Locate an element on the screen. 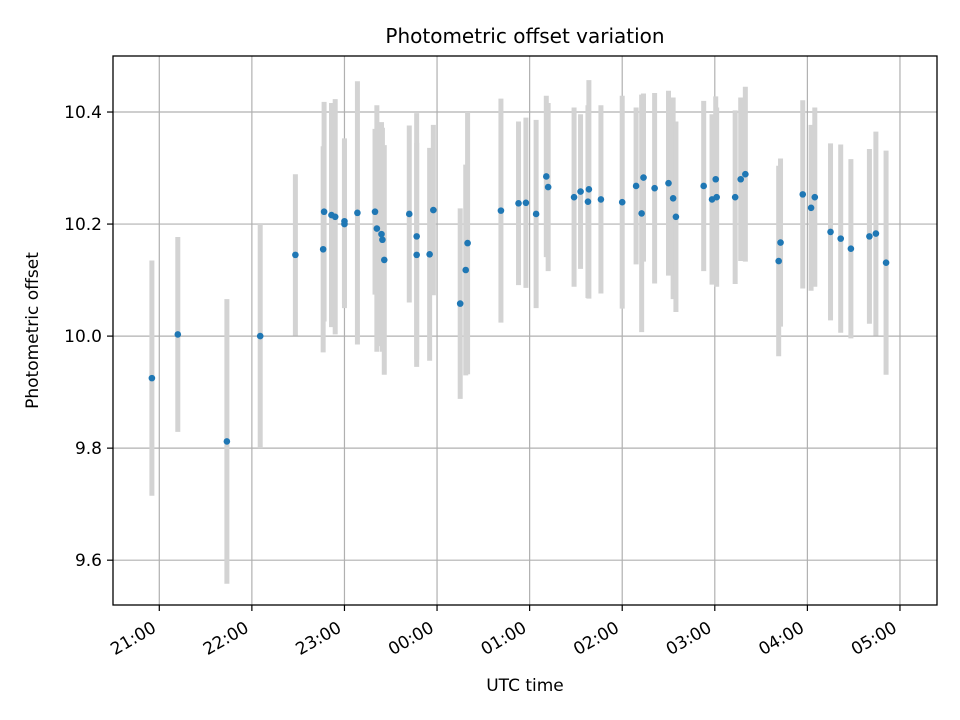 The height and width of the screenshot is (720, 960). y-axis-title: Photometric offset is located at coordinates (33, 330).